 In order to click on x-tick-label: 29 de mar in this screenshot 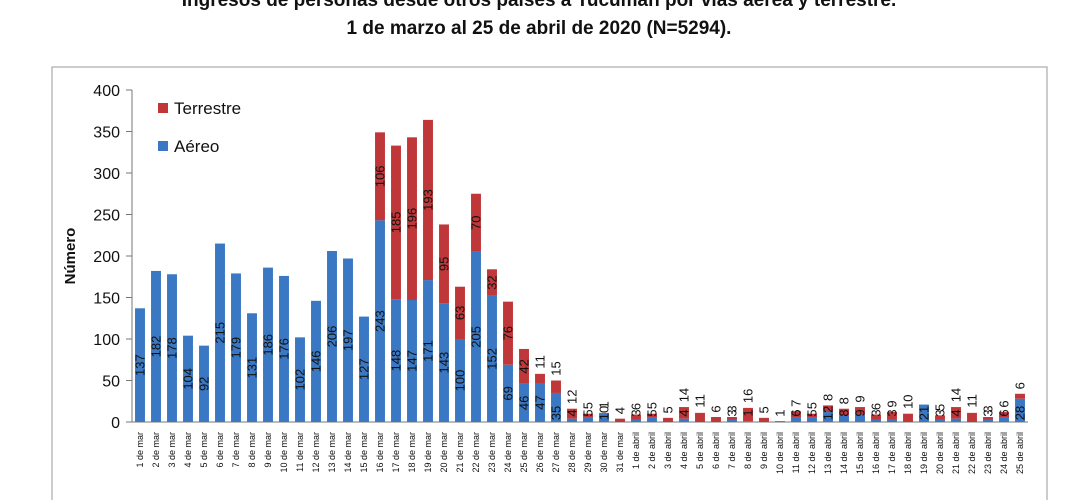, I will do `click(588, 452)`.